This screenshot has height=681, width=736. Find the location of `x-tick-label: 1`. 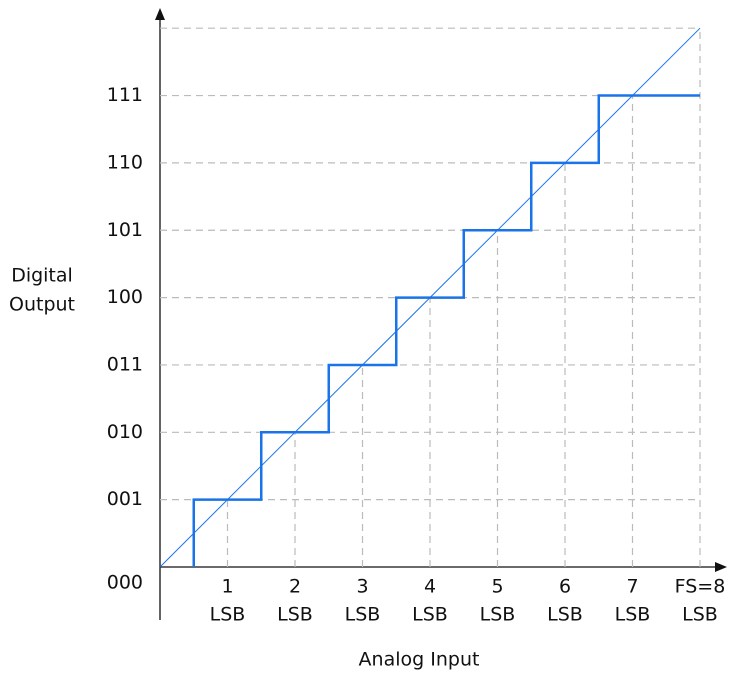

x-tick-label: 1 is located at coordinates (227, 587).